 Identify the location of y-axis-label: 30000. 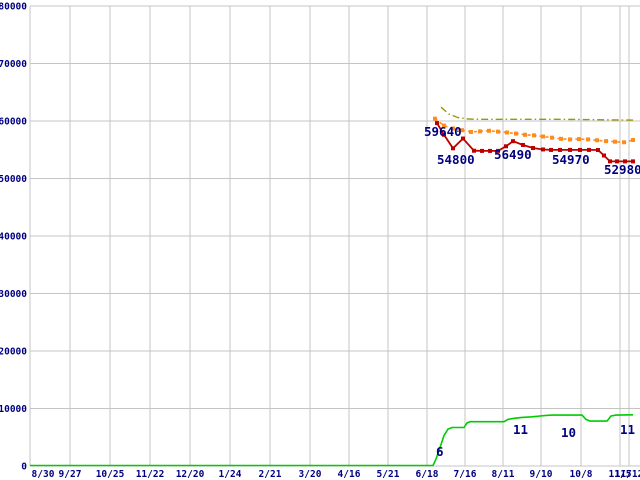
(13, 294).